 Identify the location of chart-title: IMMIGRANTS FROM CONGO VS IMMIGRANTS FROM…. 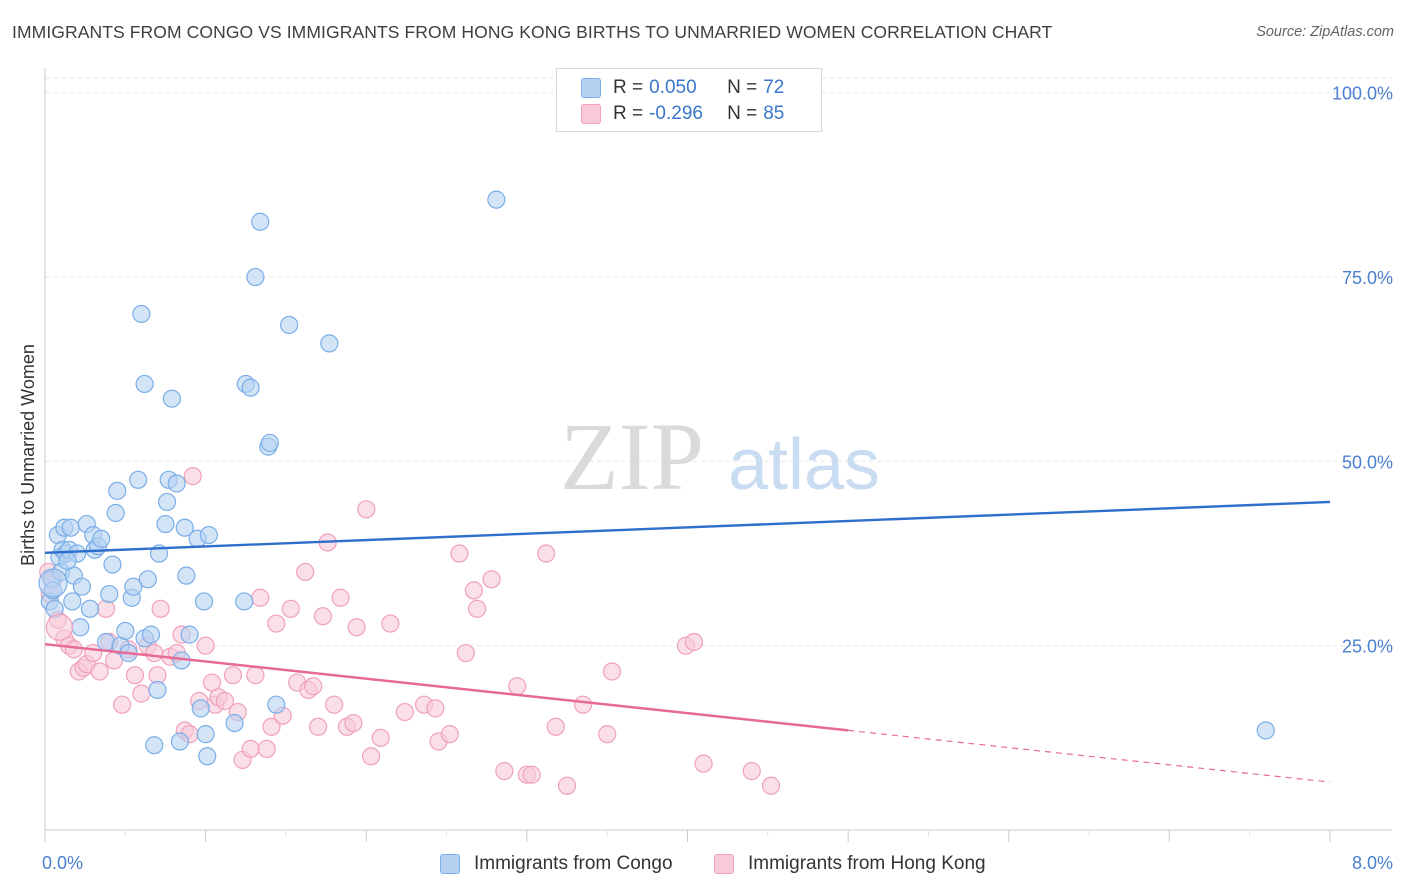
(532, 32).